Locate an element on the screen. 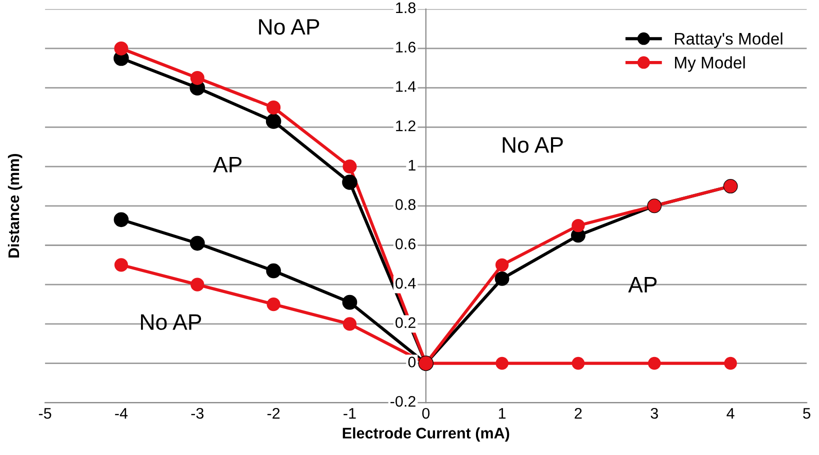 This screenshot has width=819, height=455. y-tick-label: 0.6 is located at coordinates (406, 244).